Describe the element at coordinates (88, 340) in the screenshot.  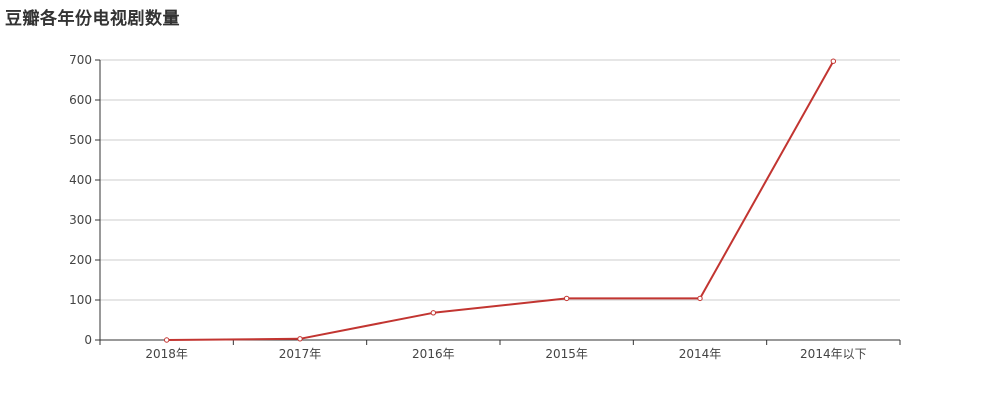
I see `y-tick-label: 0` at that location.